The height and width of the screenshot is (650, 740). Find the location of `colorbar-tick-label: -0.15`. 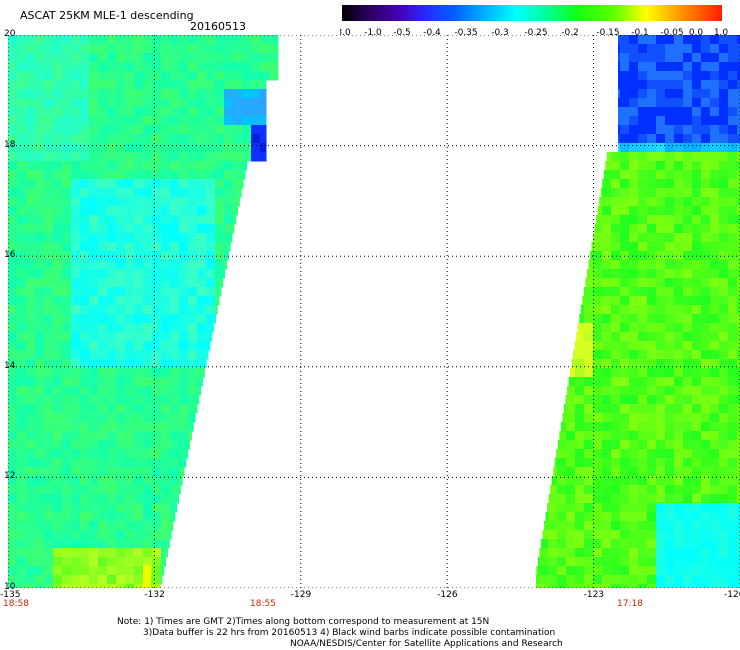

colorbar-tick-label: -0.15 is located at coordinates (607, 33).